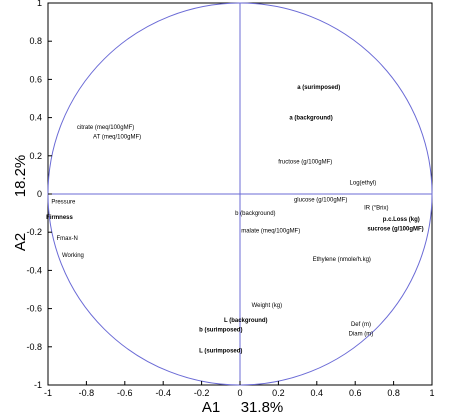 This screenshot has width=474, height=415. I want to click on variable-label: Def (m), so click(361, 325).